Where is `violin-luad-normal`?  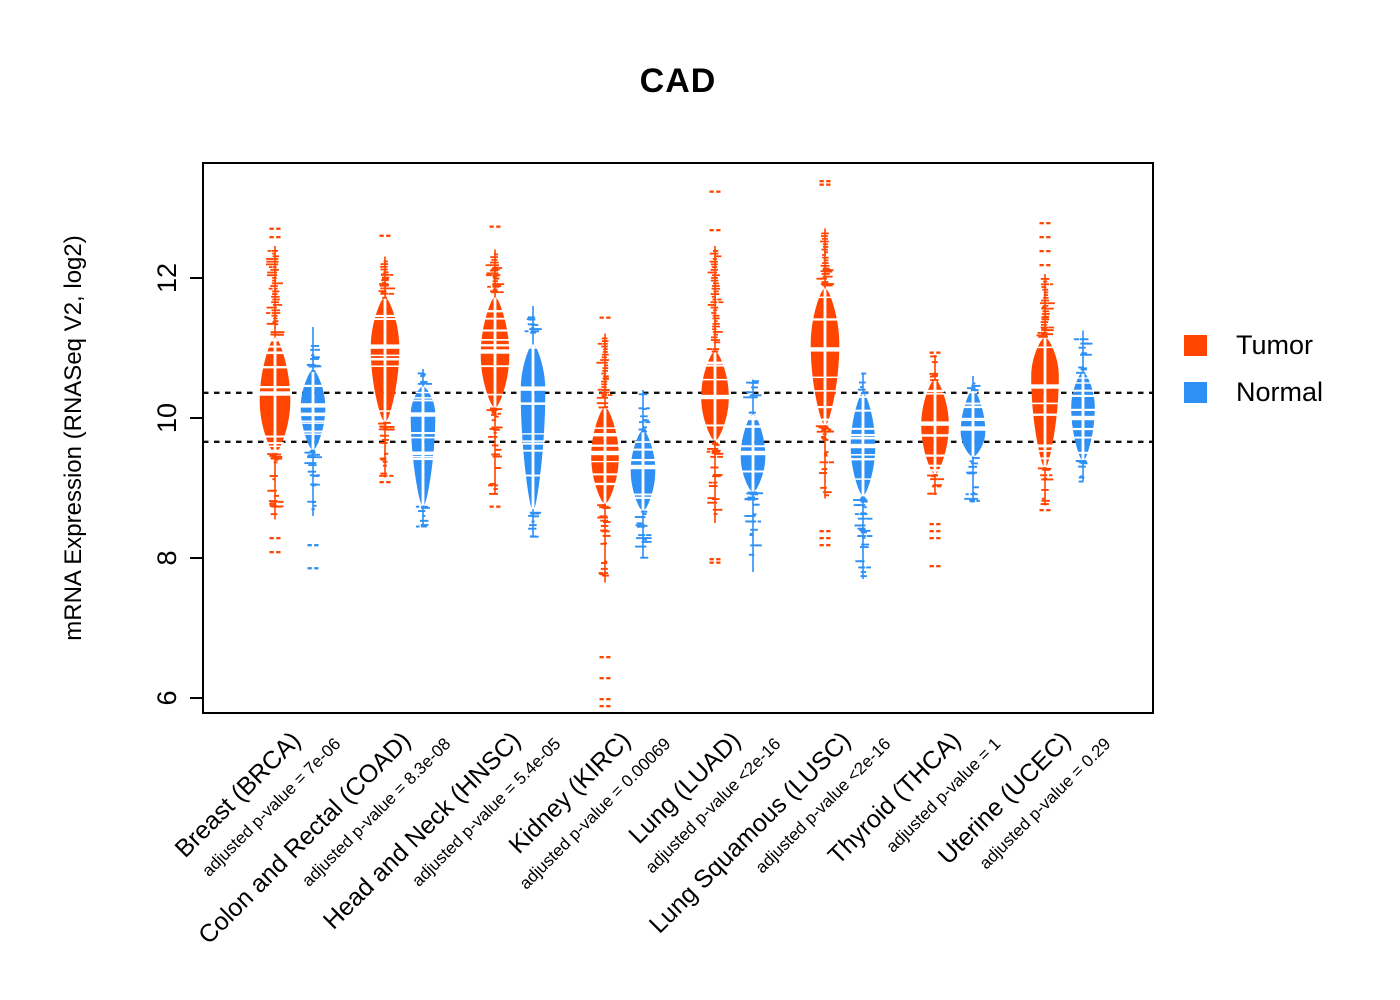
violin-luad-normal is located at coordinates (753, 476).